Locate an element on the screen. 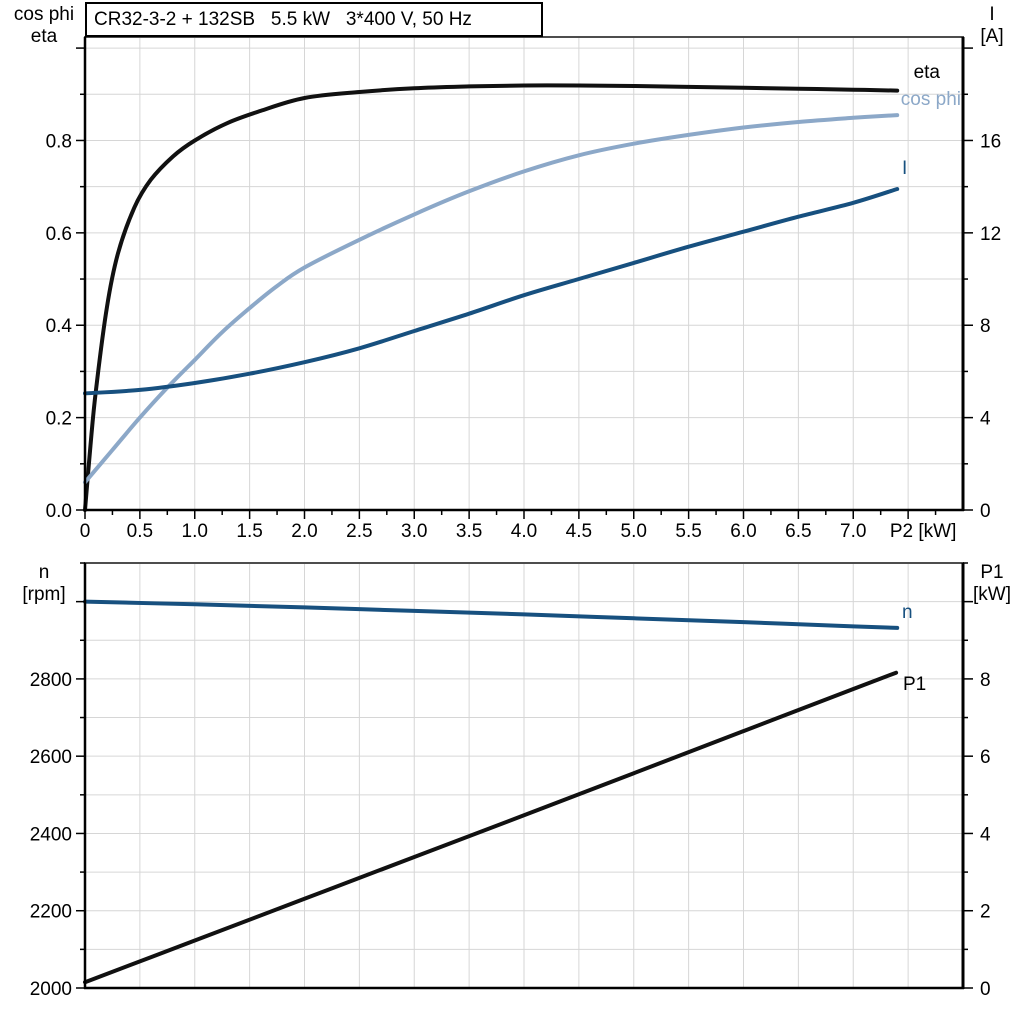  x-tick-label: 3.0 is located at coordinates (414, 531).